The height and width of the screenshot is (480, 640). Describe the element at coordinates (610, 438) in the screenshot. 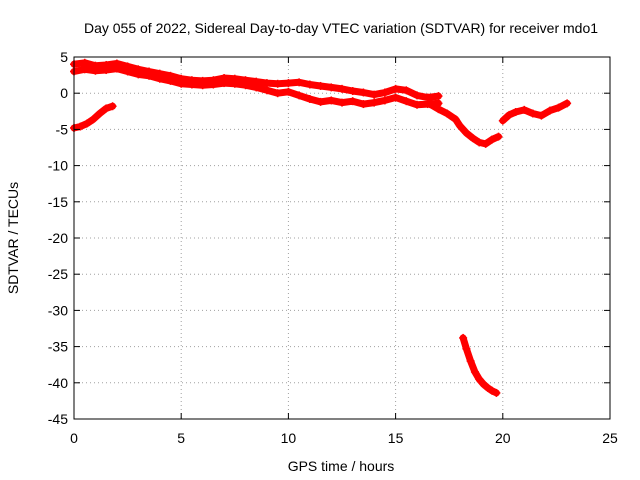

I see `x-tick-label: 25` at that location.